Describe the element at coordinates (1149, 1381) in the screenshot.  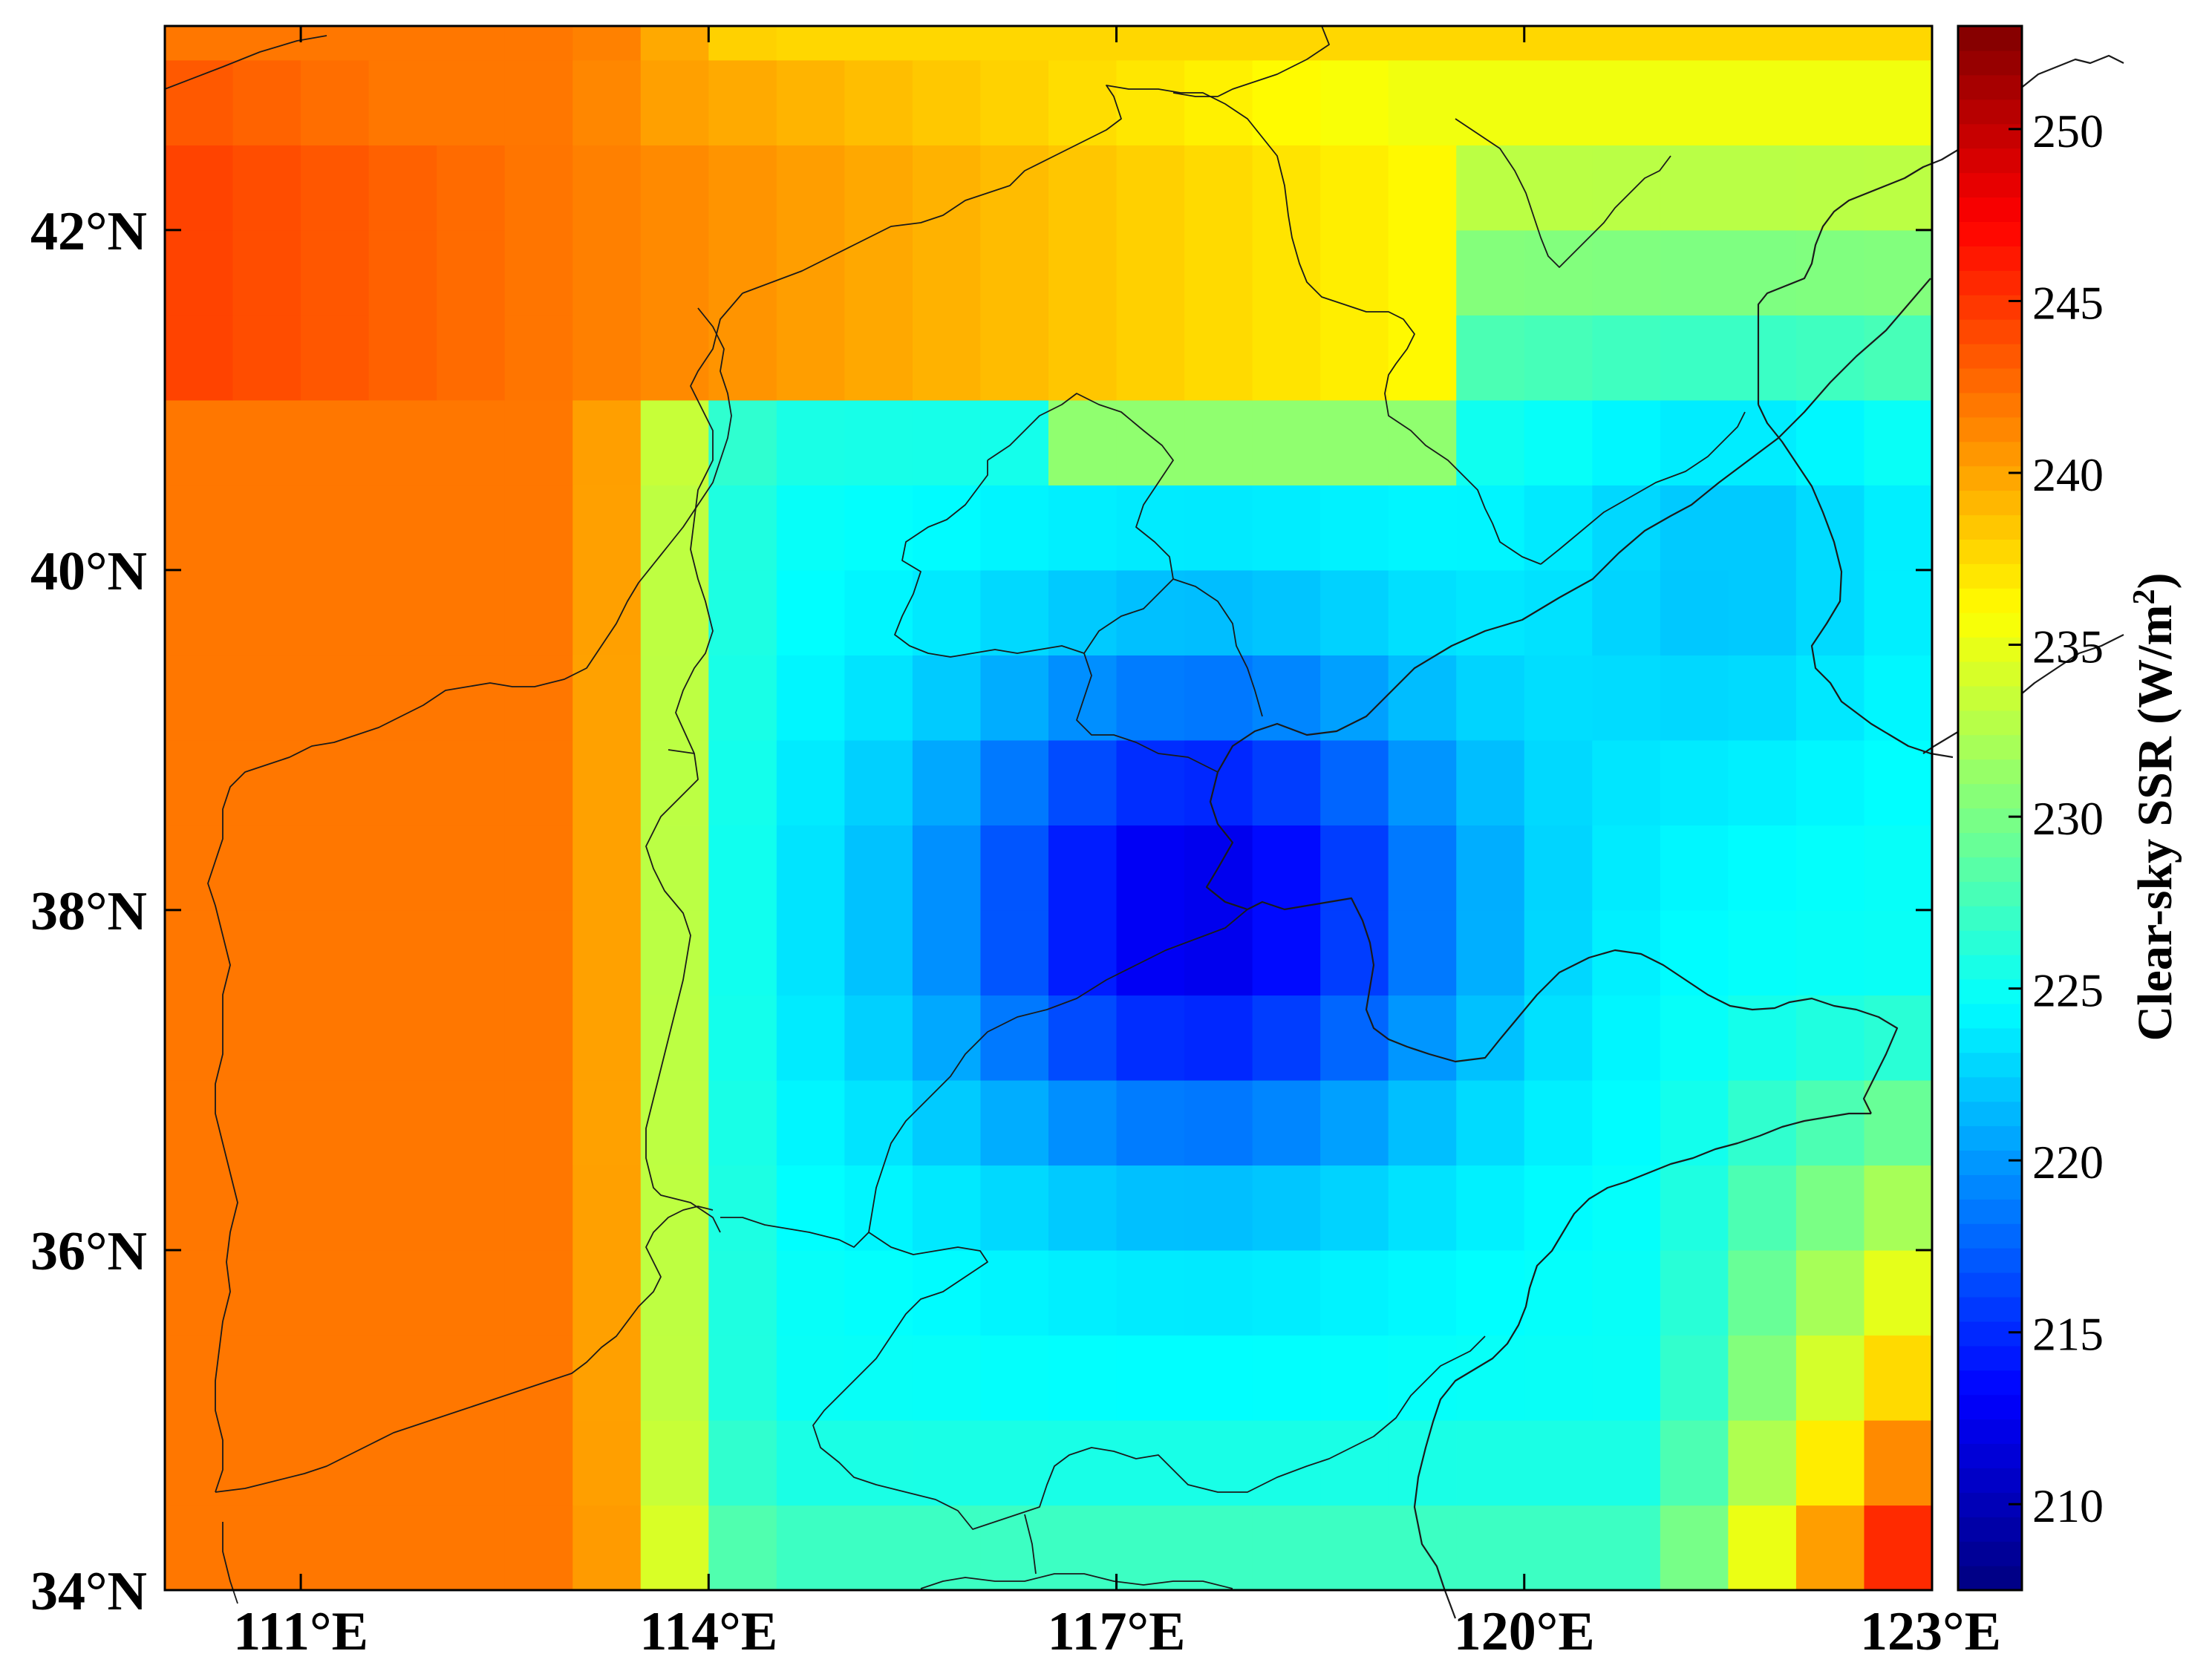
I see `border-shandong-henan` at that location.